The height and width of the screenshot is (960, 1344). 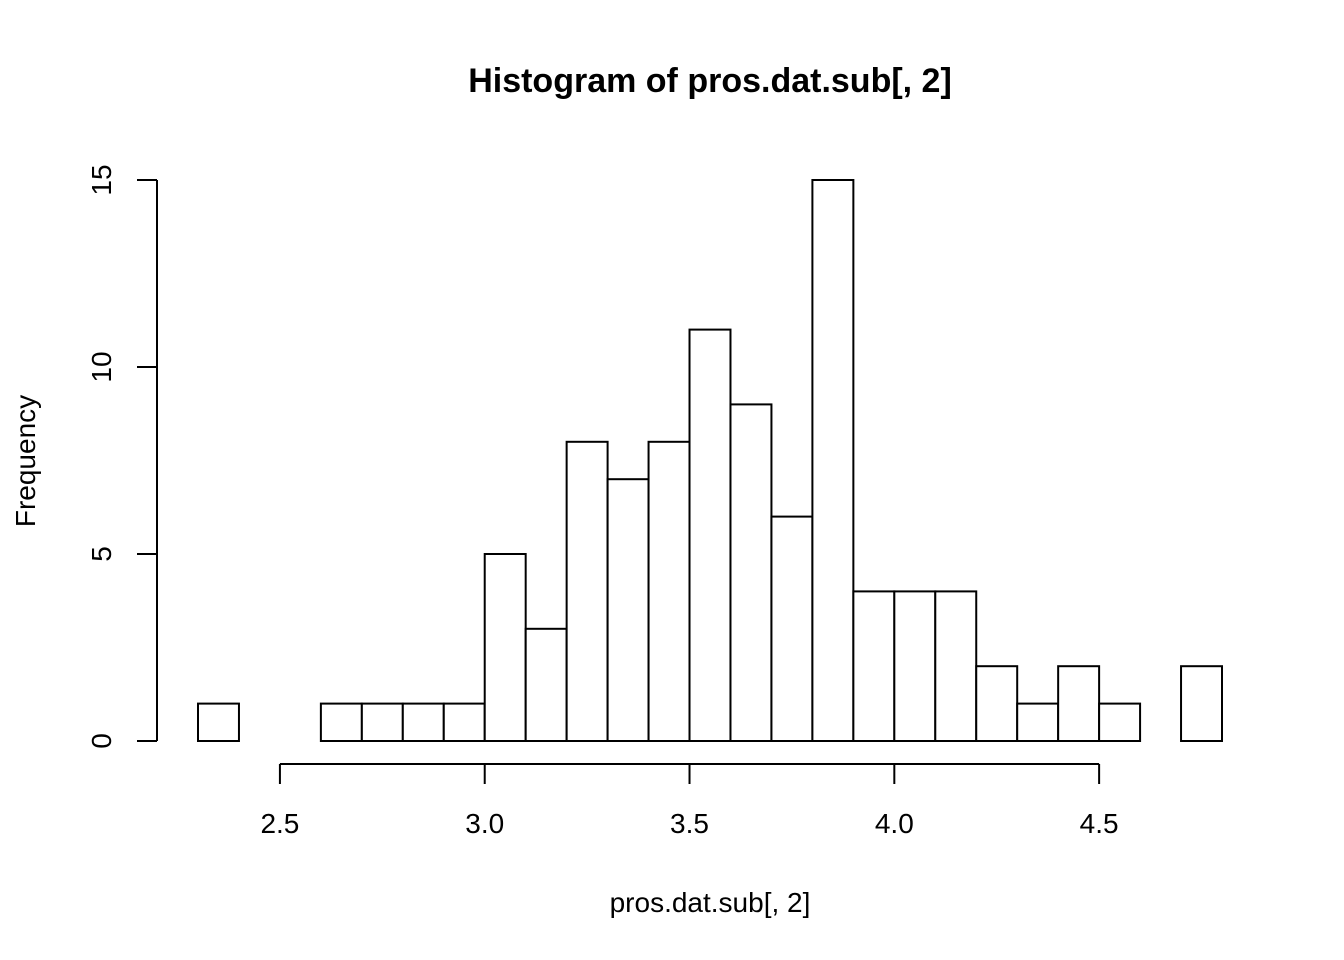 What do you see at coordinates (710, 81) in the screenshot?
I see `chart-title: Histogram of pros.dat.sub[, 2]` at bounding box center [710, 81].